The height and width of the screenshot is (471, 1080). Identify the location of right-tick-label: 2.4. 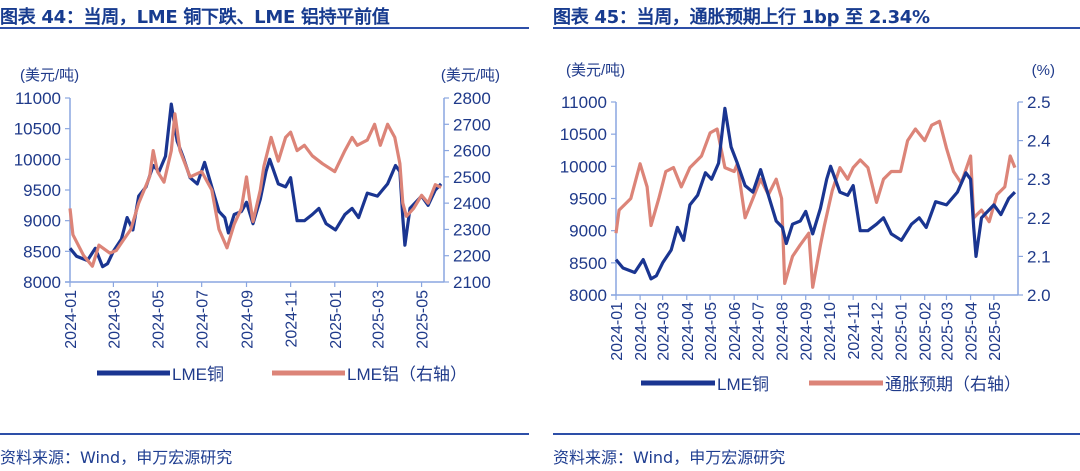
(1039, 141).